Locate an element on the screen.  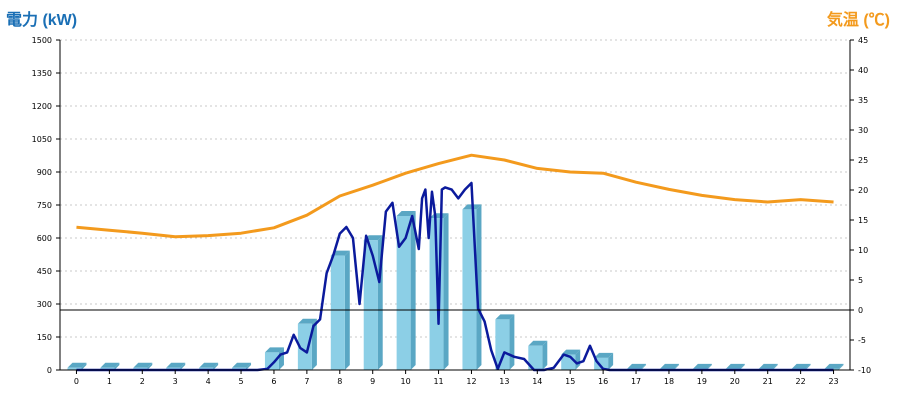
left-axis-unit-label: 電力 (kW) is located at coordinates (42, 20).